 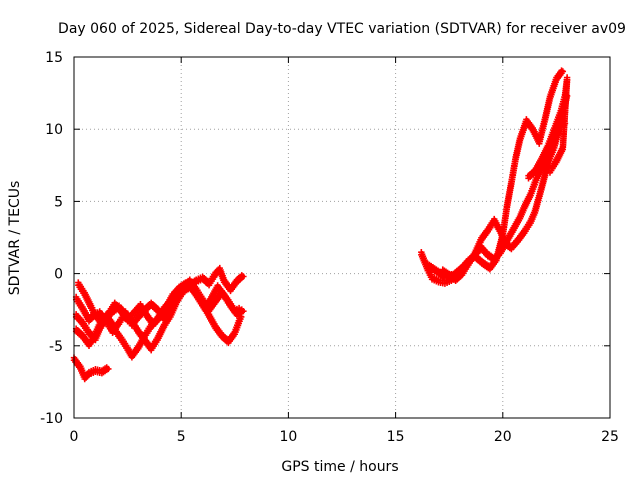 I want to click on x-axis-label: GPS time / hours, so click(x=339, y=467).